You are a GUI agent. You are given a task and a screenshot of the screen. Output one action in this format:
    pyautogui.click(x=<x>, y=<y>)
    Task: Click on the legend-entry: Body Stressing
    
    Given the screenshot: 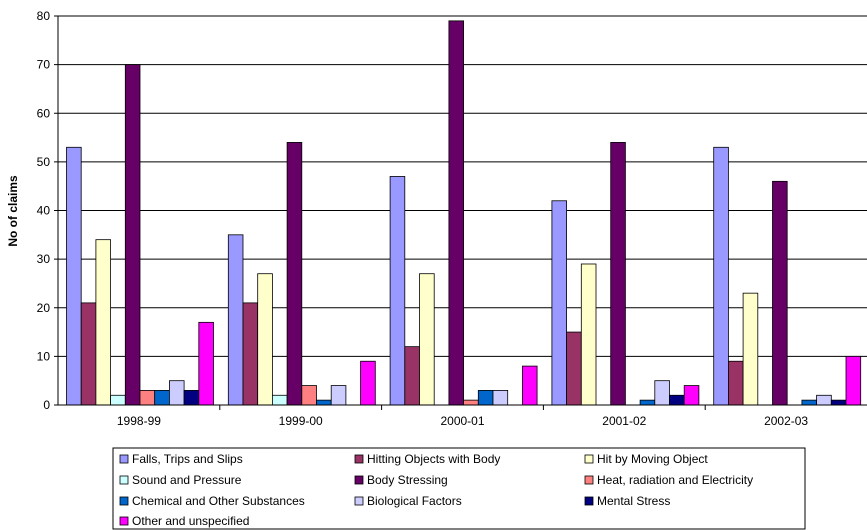 What is the action you would take?
    pyautogui.click(x=407, y=480)
    